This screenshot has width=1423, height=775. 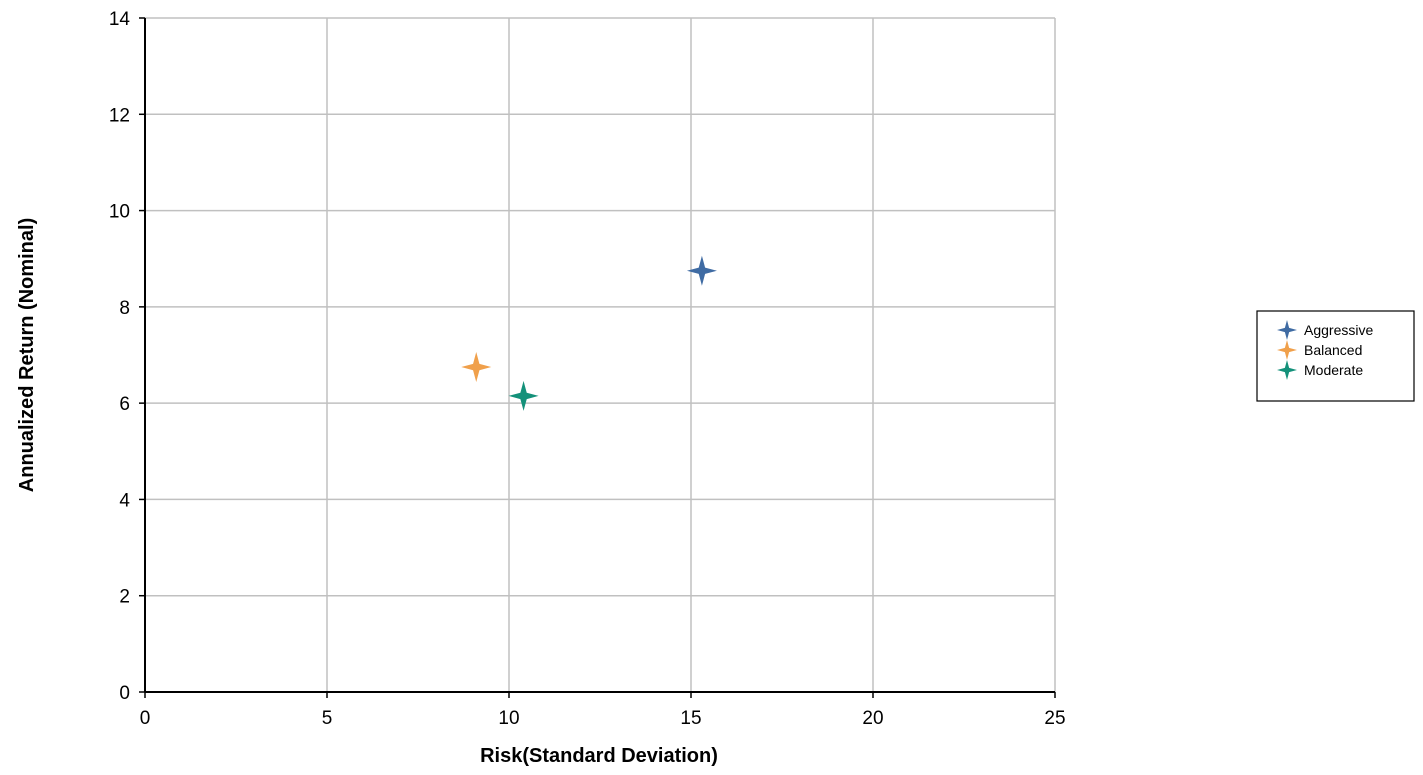 I want to click on y-tick-label: 10, so click(x=119, y=212).